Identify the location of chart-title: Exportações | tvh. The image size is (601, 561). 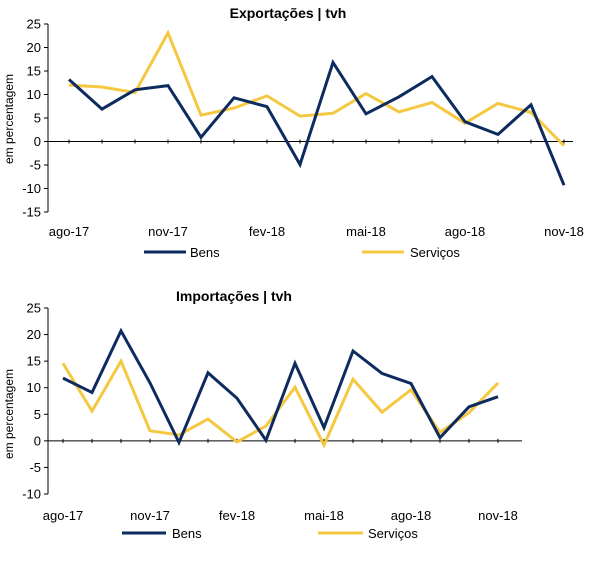
(288, 13).